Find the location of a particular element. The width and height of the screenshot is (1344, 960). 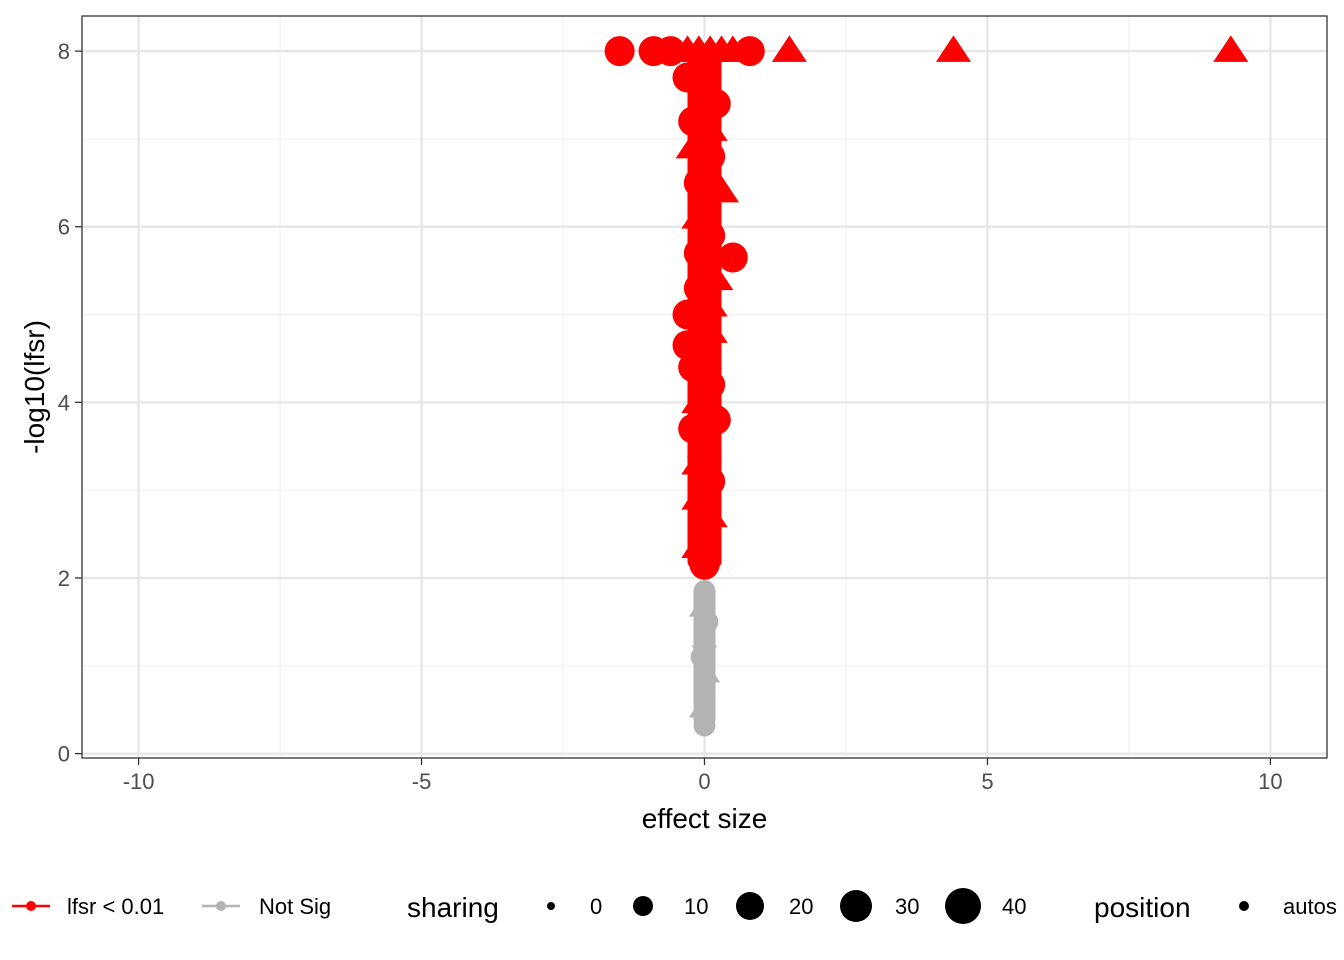

y-tick-label: 8 is located at coordinates (64, 51).